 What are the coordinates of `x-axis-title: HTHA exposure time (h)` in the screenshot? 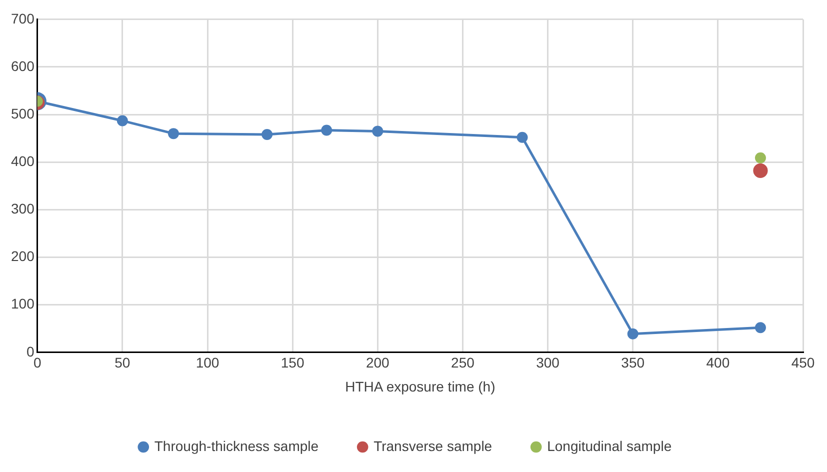 It's located at (420, 386).